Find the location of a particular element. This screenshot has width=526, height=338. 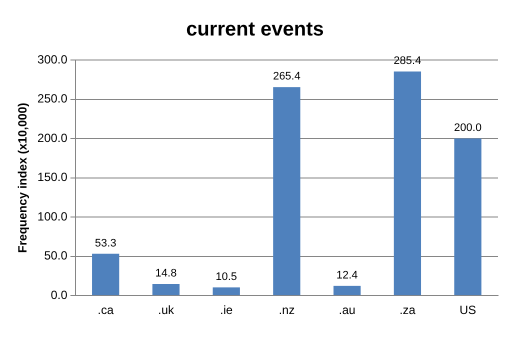

x-tick-label: .au is located at coordinates (347, 310).